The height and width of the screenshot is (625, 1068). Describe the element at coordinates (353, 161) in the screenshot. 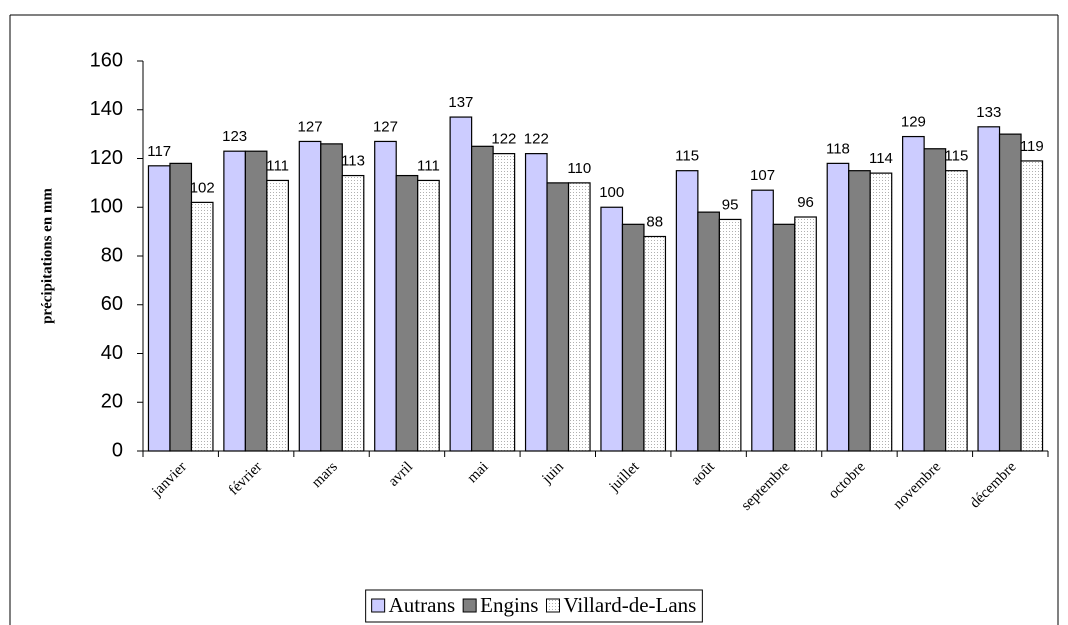

I see `data-label: 113` at that location.